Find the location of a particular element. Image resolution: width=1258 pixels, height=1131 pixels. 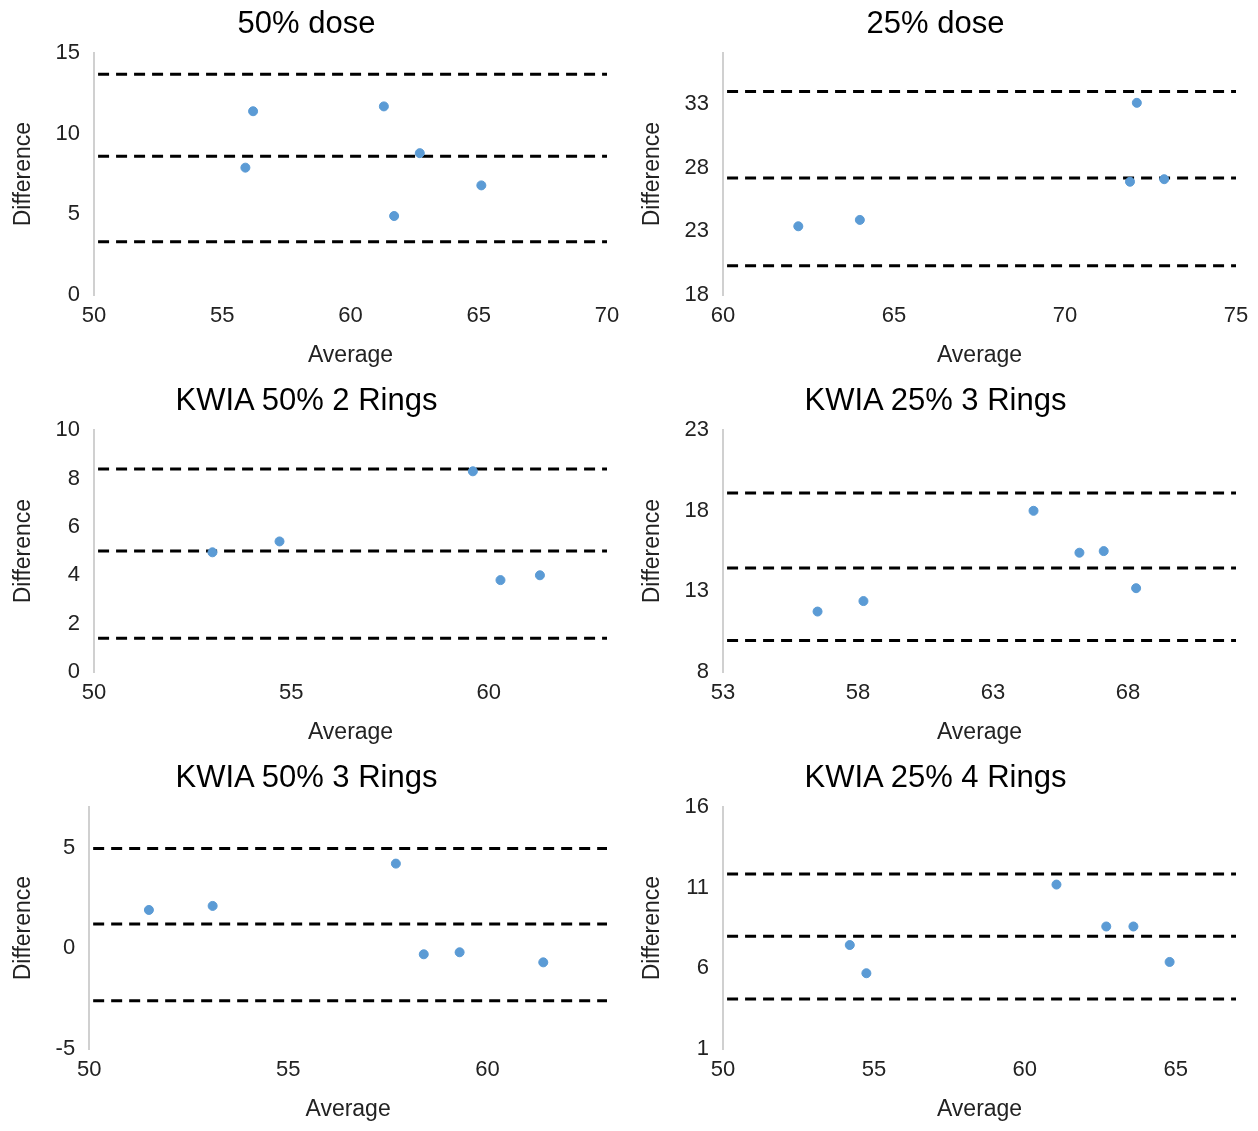

x-tick-label: 63 is located at coordinates (993, 692).